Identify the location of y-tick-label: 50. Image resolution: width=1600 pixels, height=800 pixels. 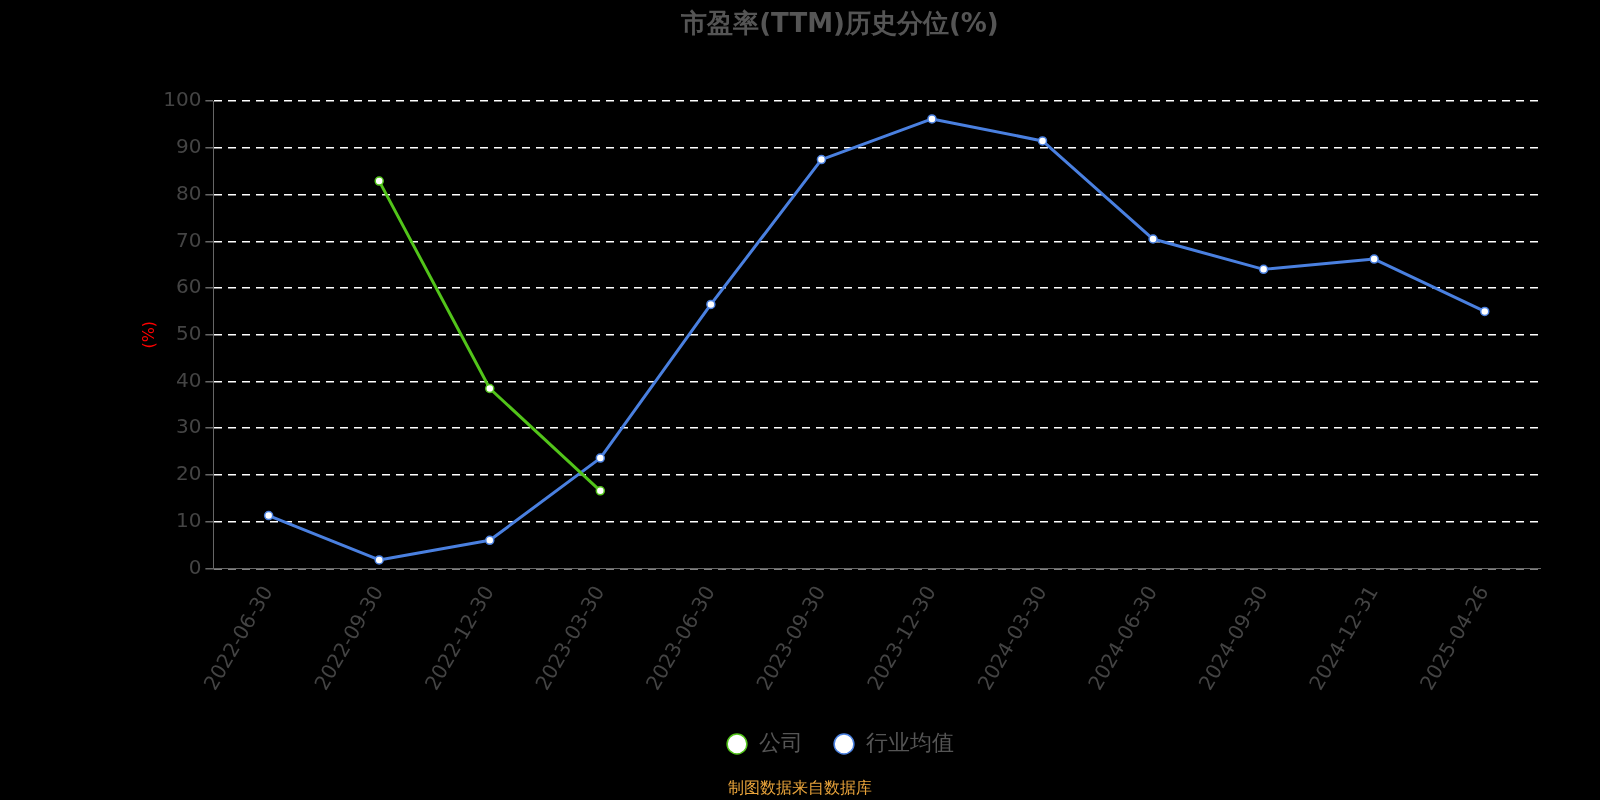
(188, 332).